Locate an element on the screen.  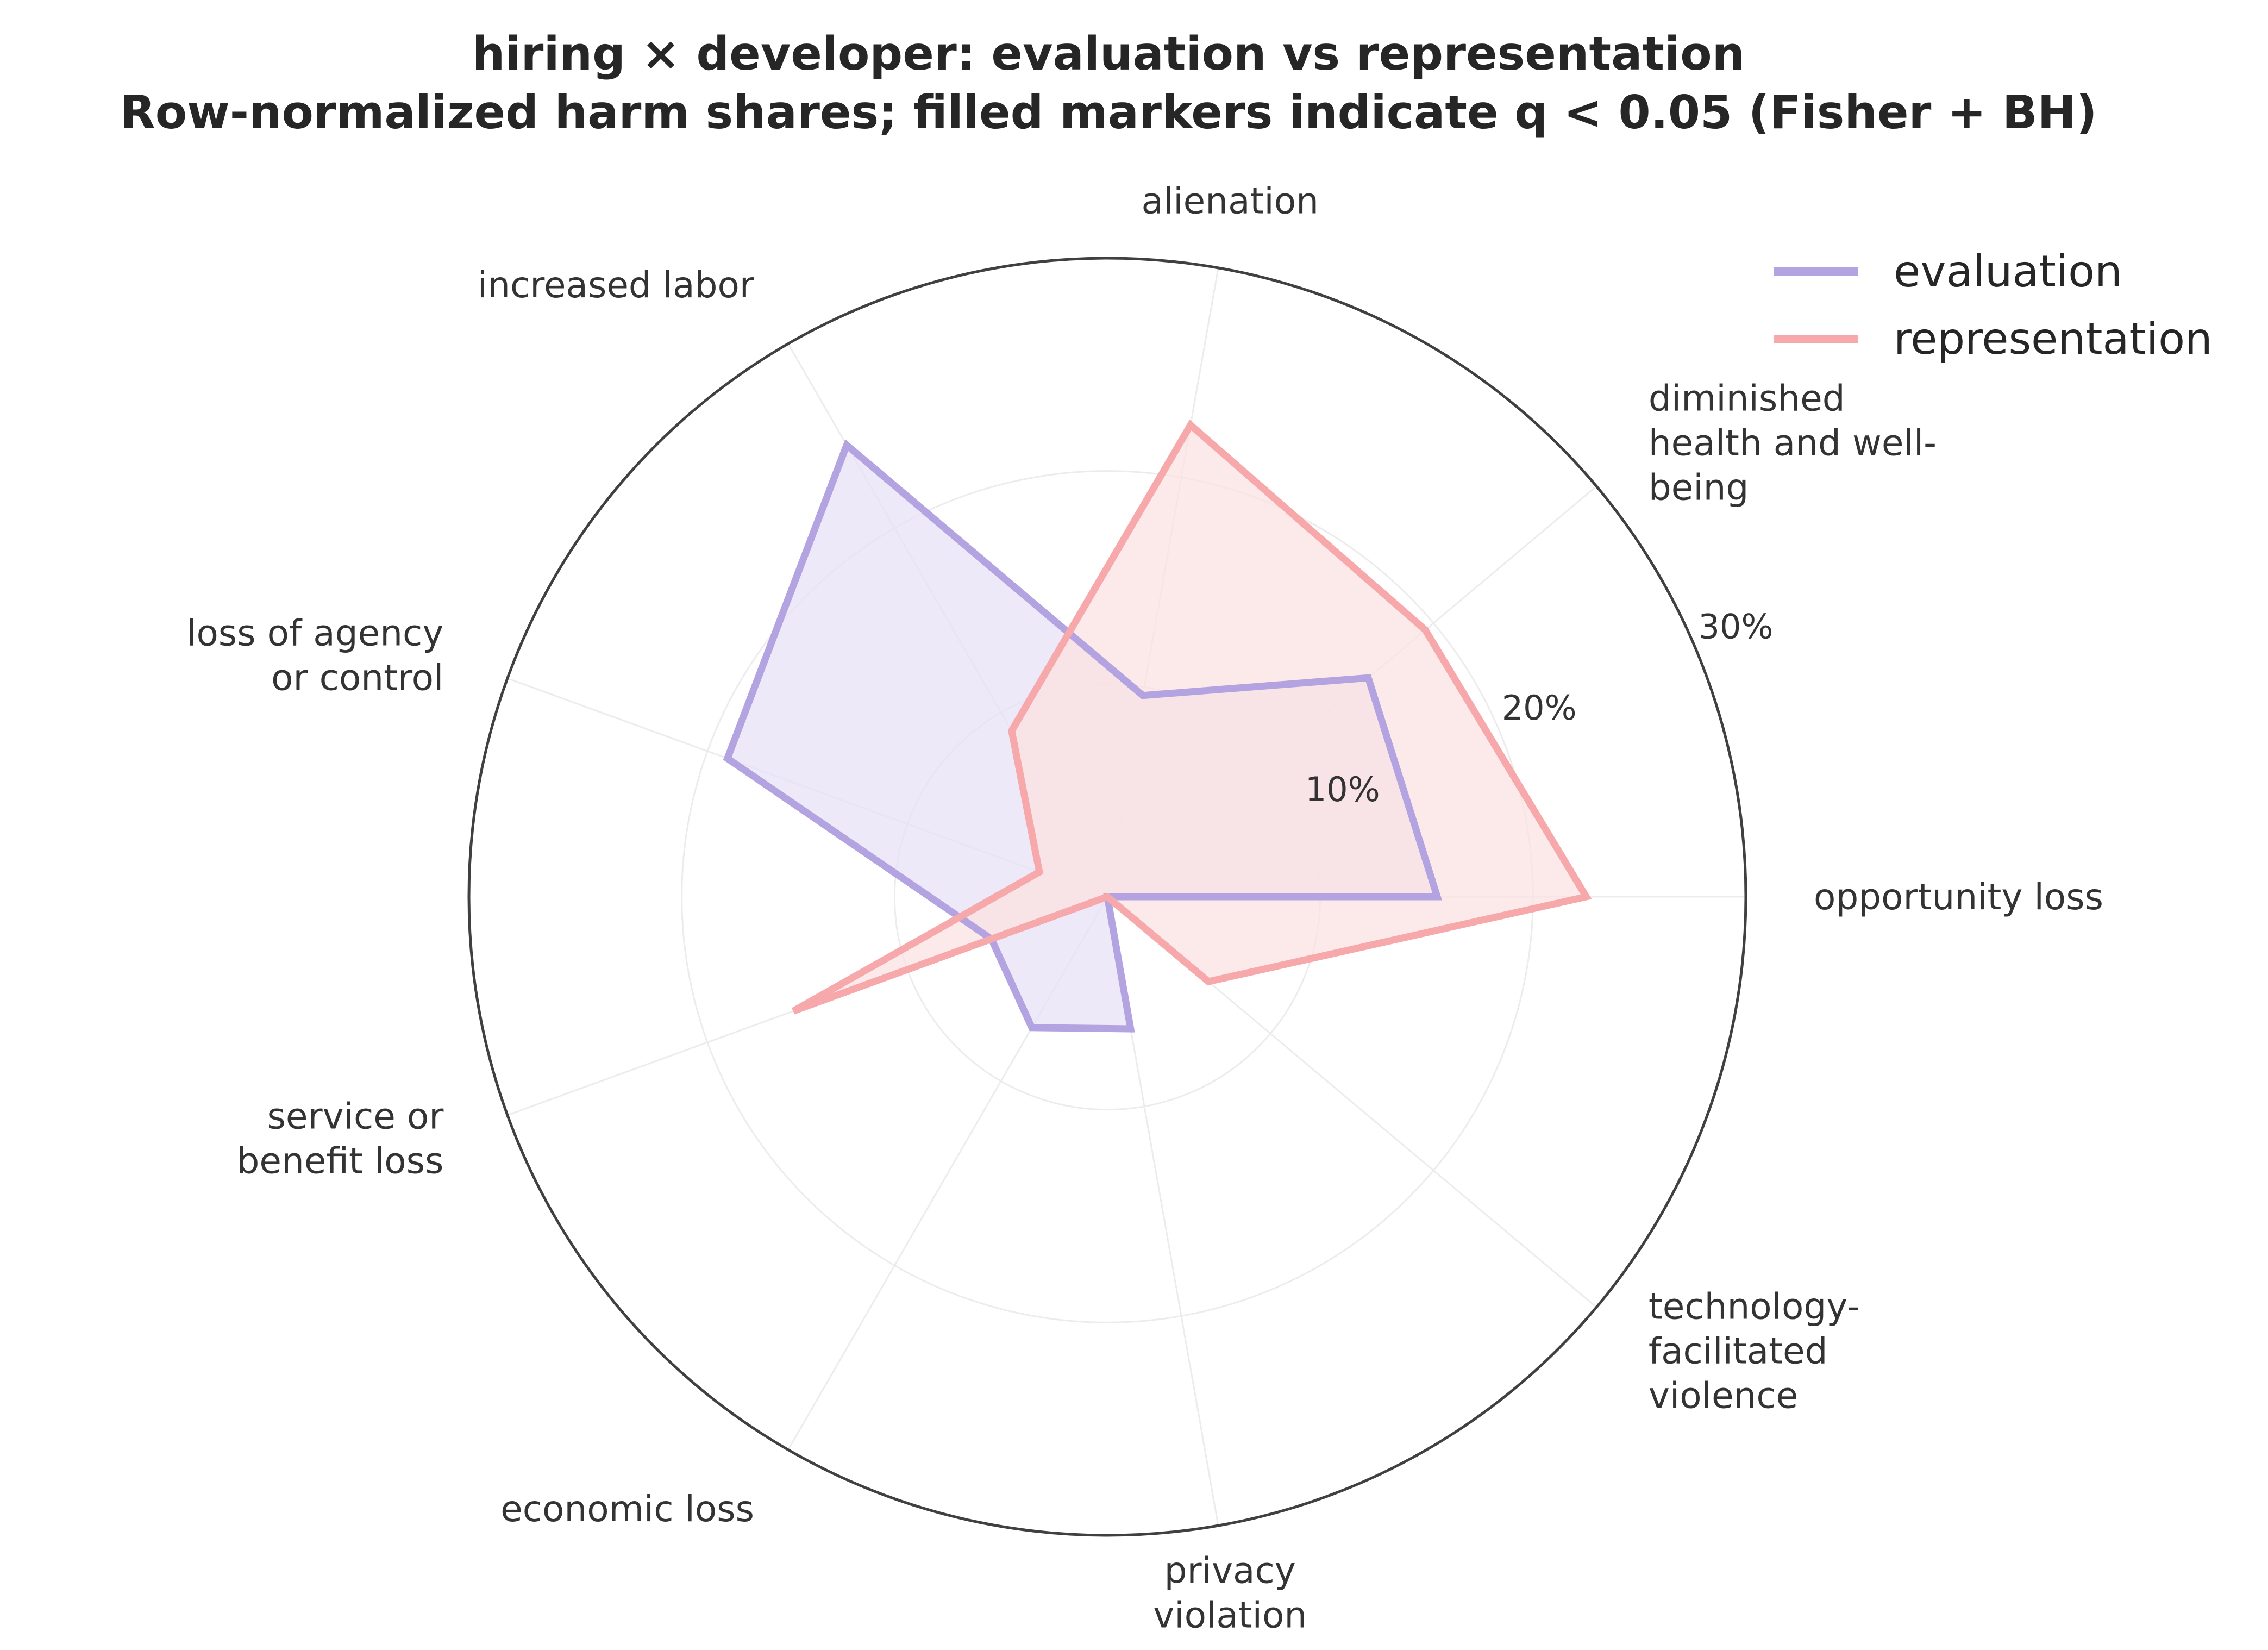
category-label: loss of agency or control is located at coordinates (314, 655).